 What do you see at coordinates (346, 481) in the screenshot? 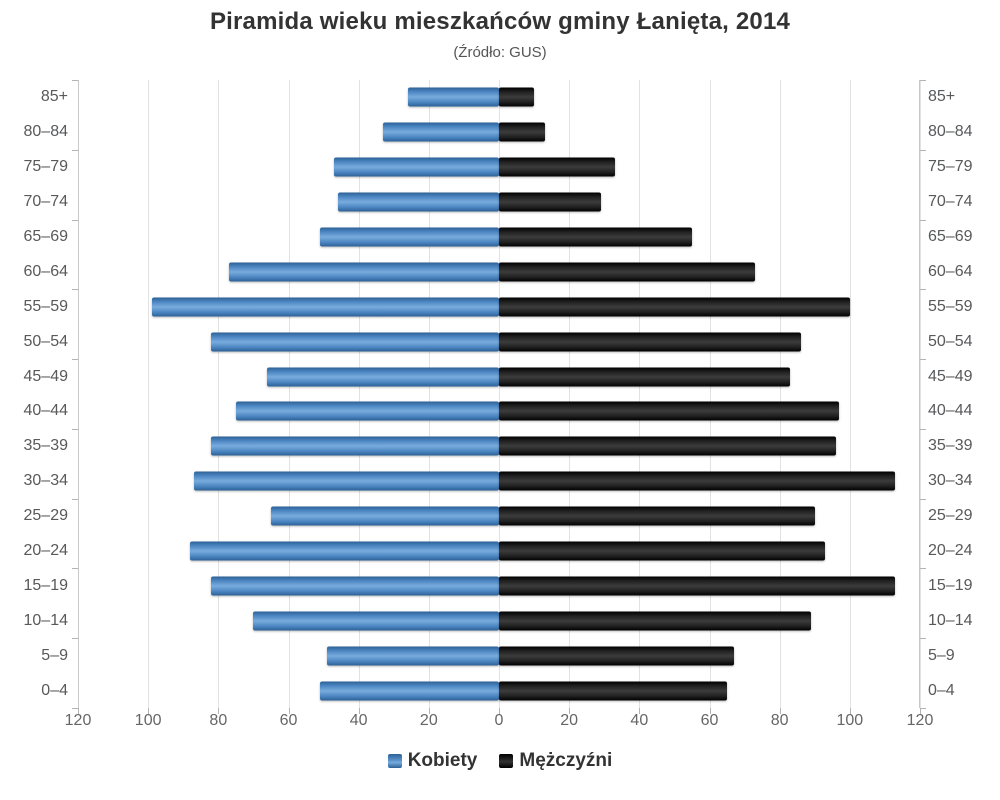
I see `bar-kobiety-30–34` at bounding box center [346, 481].